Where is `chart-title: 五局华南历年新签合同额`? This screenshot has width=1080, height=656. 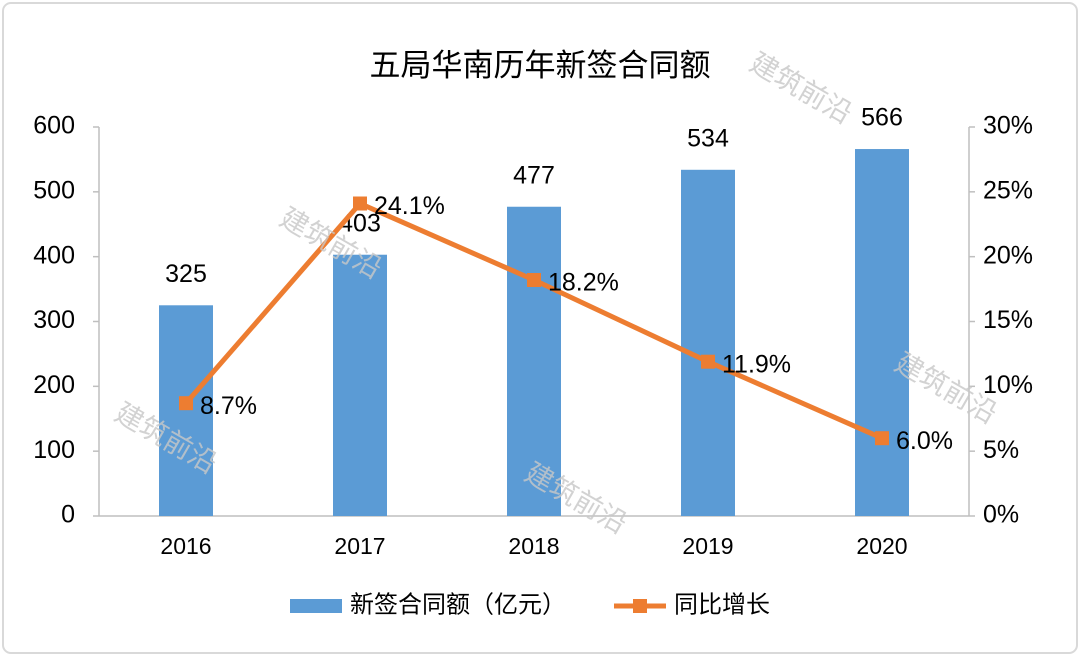 chart-title: 五局华南历年新签合同额 is located at coordinates (540, 65).